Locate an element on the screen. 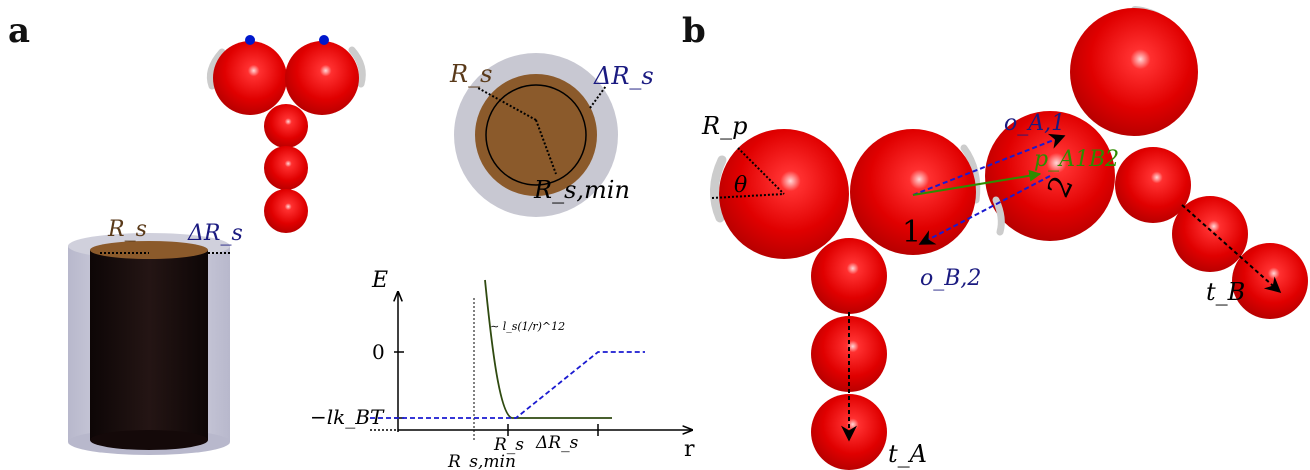  circle-dr-label: ΔR_s is located at coordinates (623, 76).